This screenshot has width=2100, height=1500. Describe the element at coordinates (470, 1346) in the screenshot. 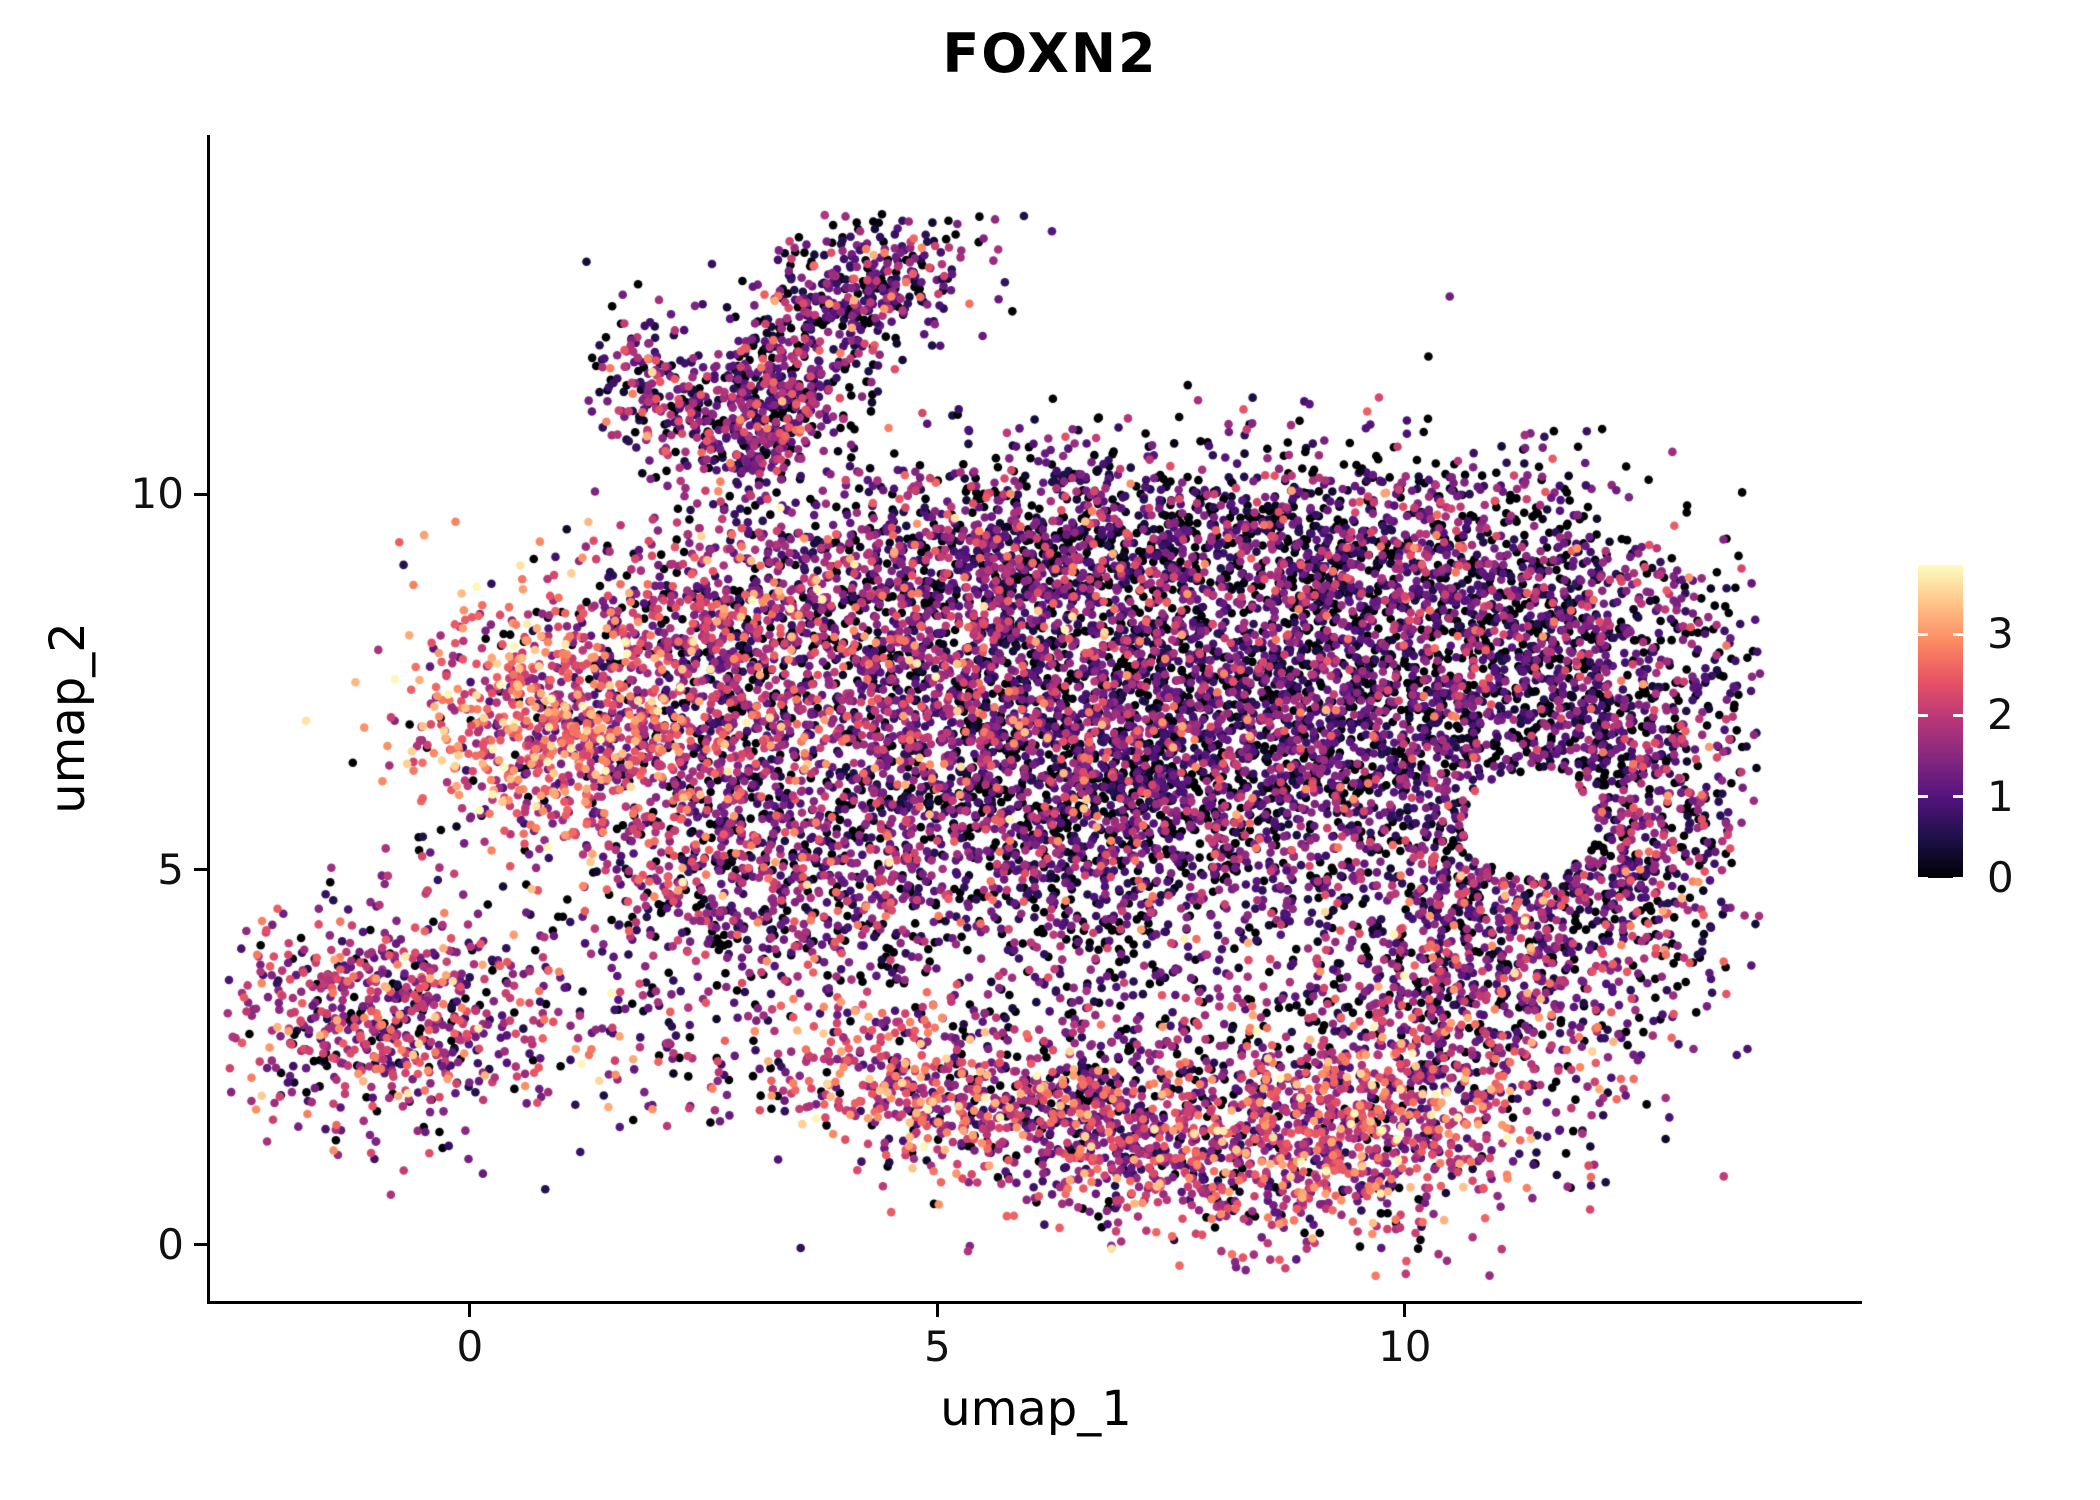

I see `x-tick-label: 0` at that location.